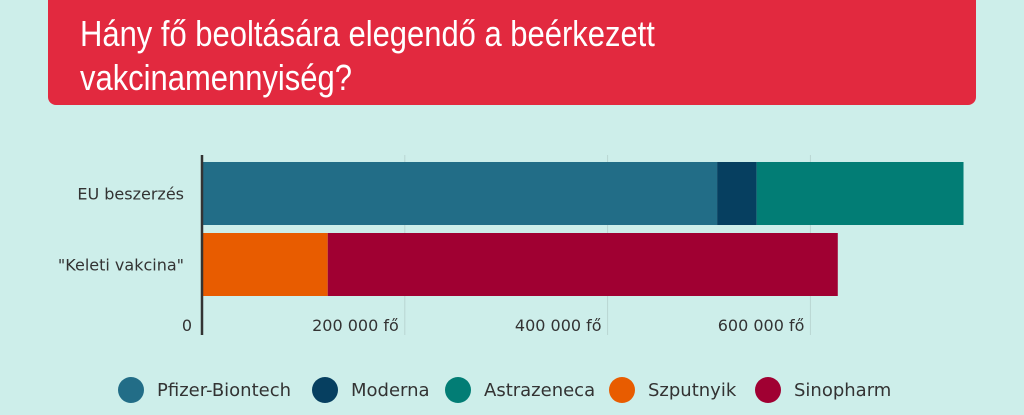  I want to click on category-label: "Keleti vakcina", so click(121, 265).